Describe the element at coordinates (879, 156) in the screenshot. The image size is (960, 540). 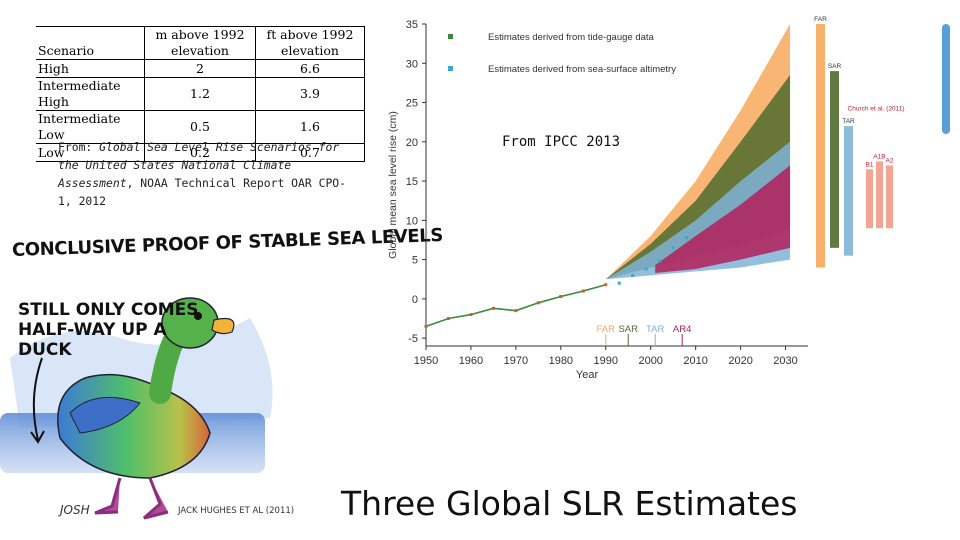
I see `side-bar-label: A1B` at that location.